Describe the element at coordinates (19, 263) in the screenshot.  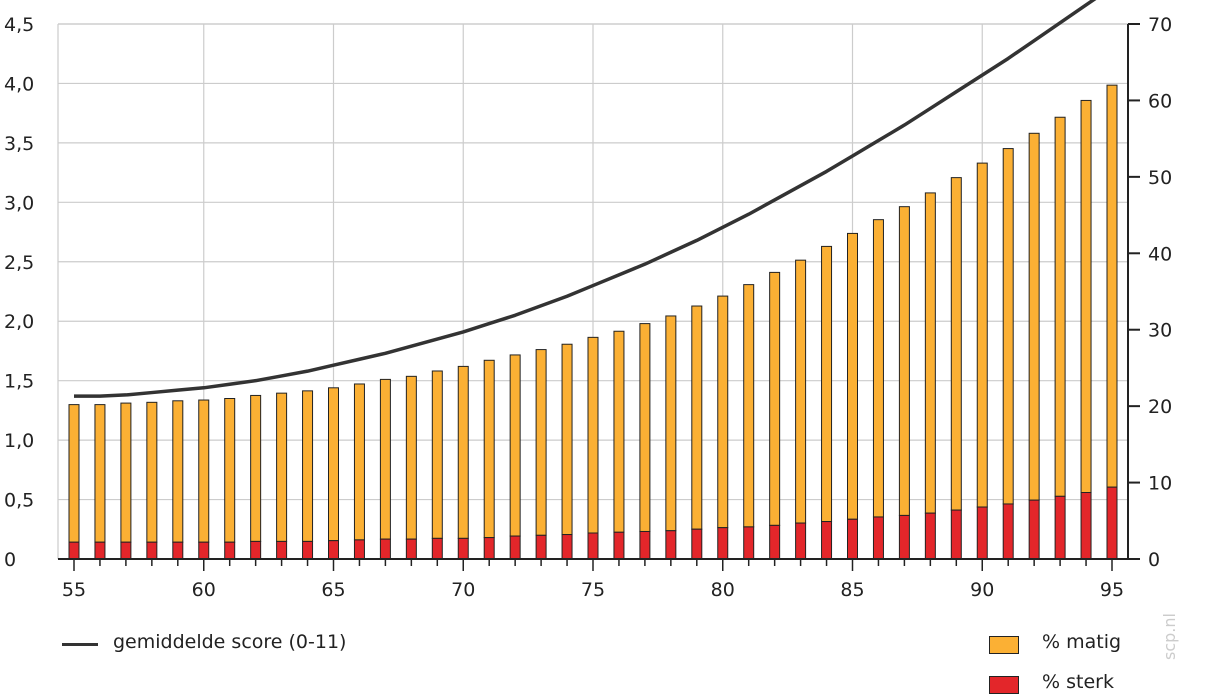
I see `y-left-tick-label: 2,5` at that location.